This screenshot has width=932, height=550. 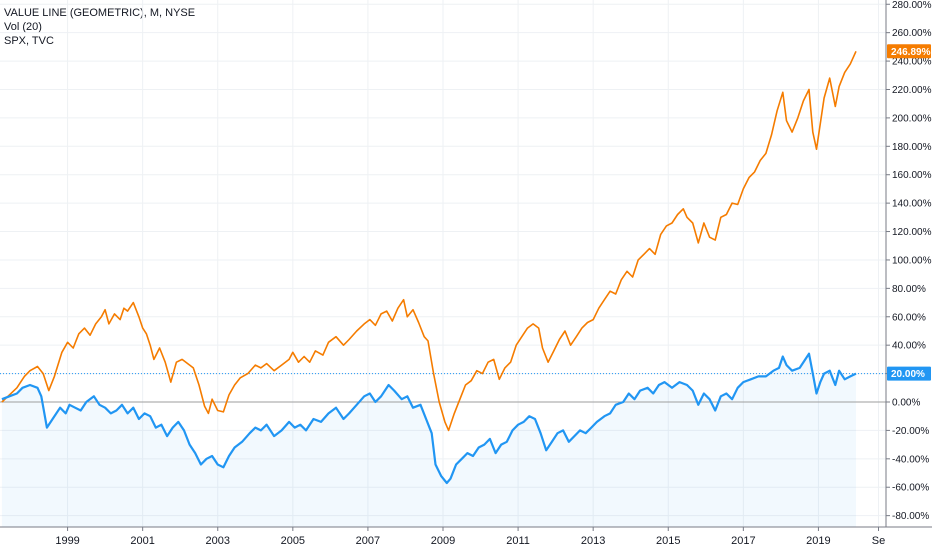 I want to click on blue-price-badge-text: 20.00%, so click(x=908, y=374).